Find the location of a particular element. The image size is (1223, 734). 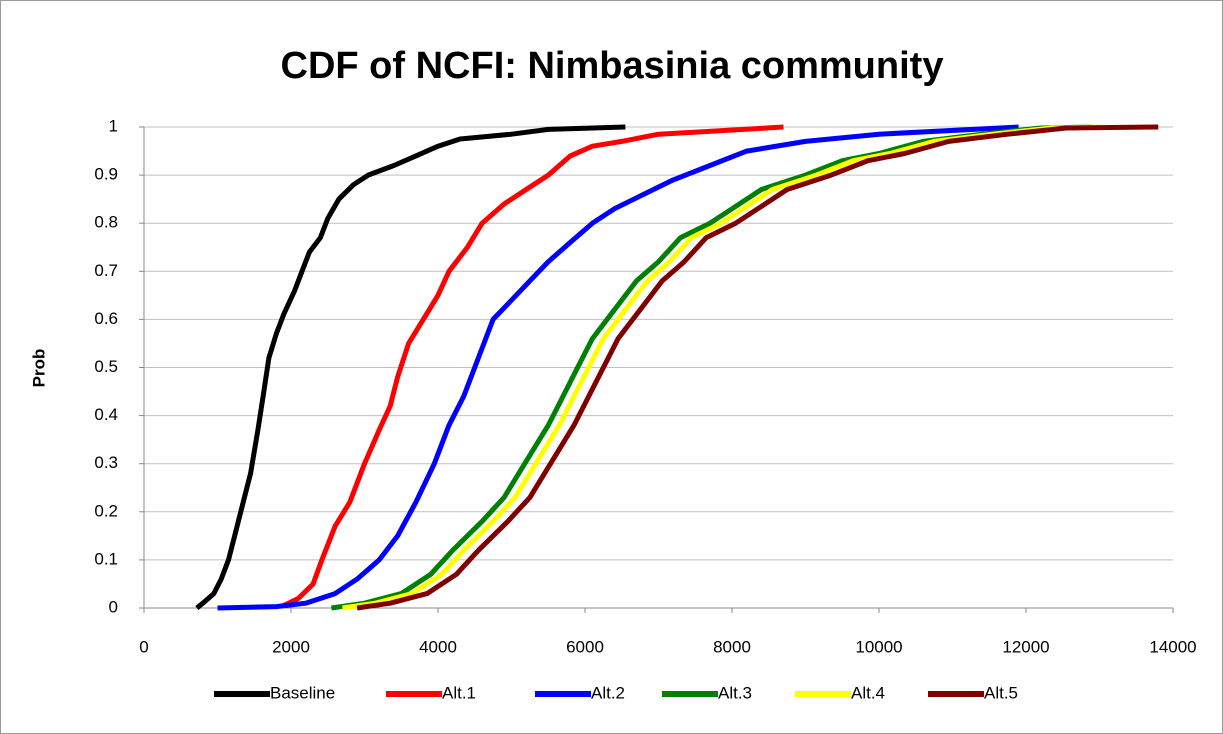

x-tick-label: 6000 is located at coordinates (585, 646).